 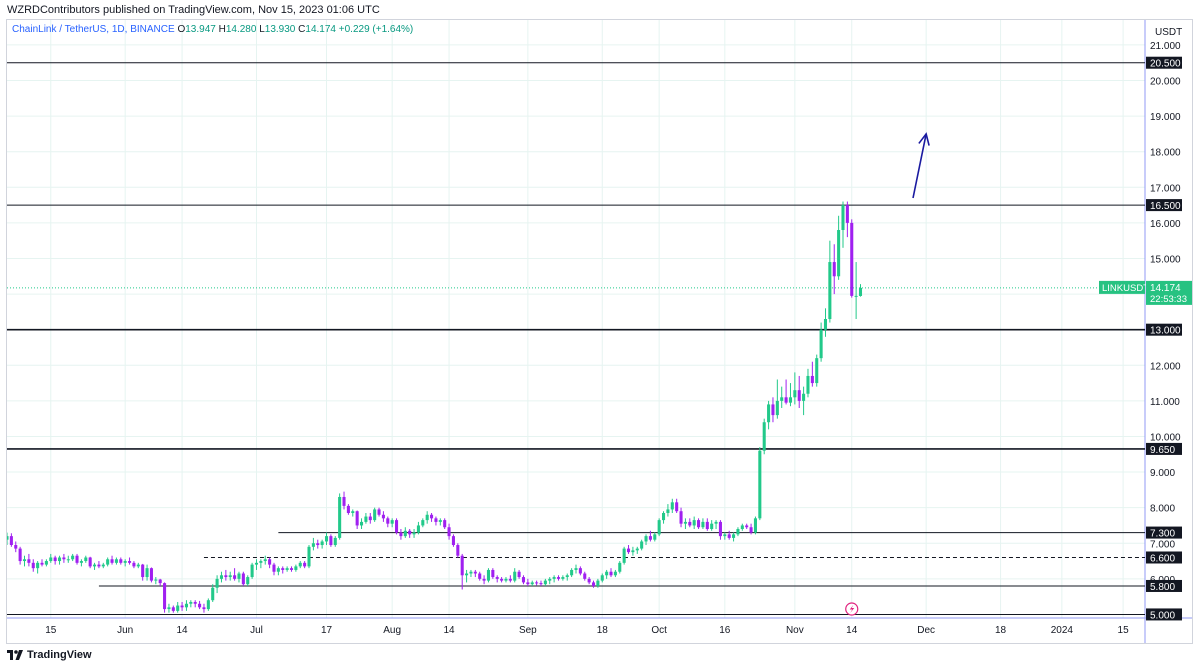 I want to click on low-label: L, so click(x=262, y=29).